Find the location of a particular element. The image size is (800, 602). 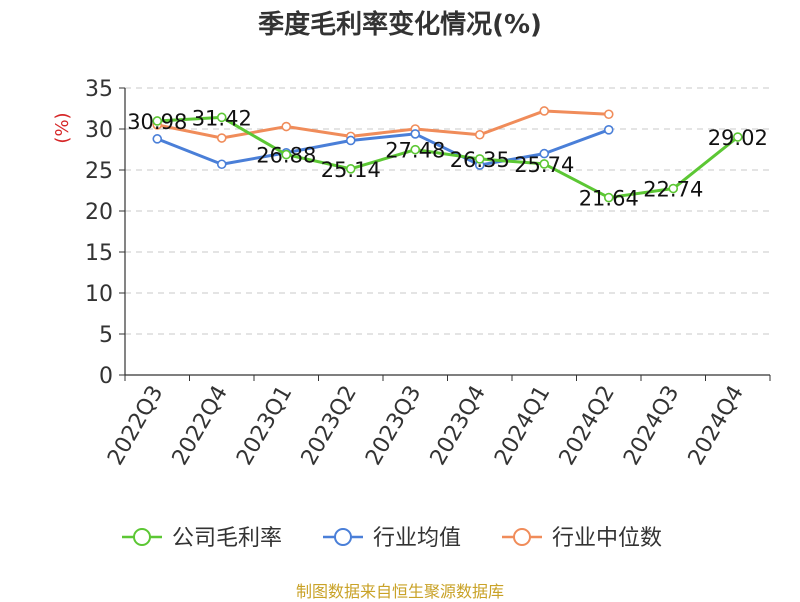

legend-label: 行业中位数 is located at coordinates (607, 538).